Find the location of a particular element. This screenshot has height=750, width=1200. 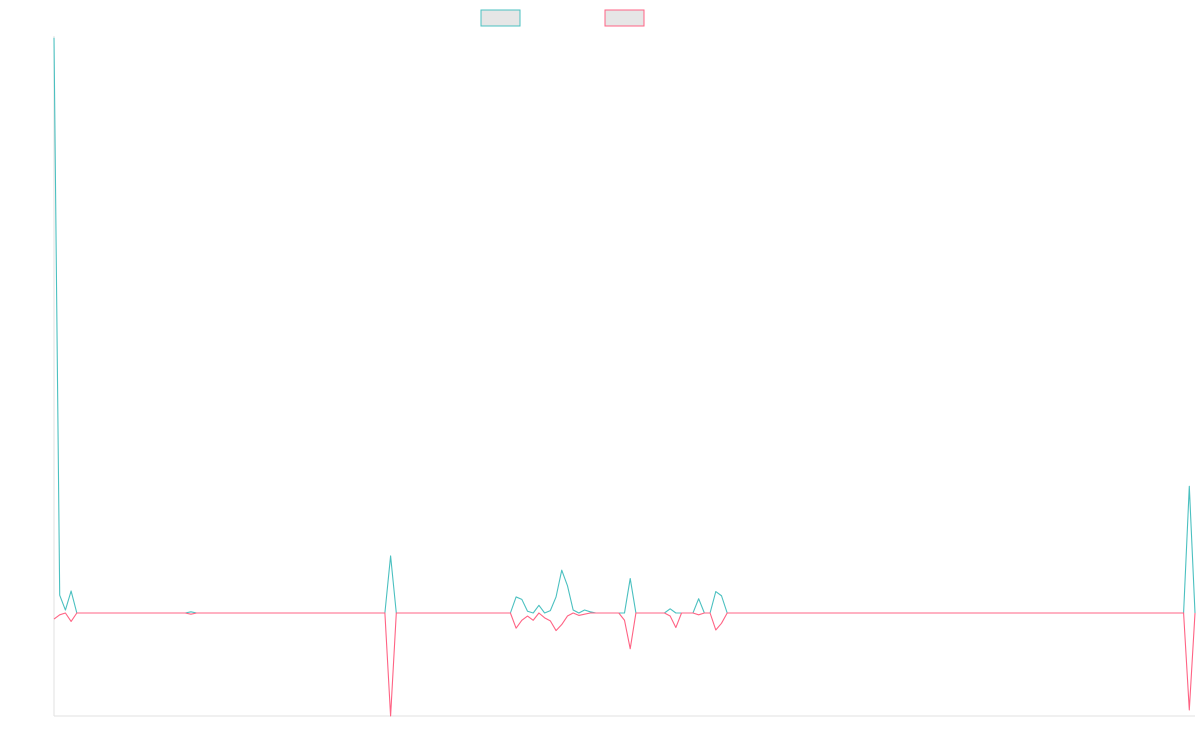

legend is located at coordinates (562, 18).